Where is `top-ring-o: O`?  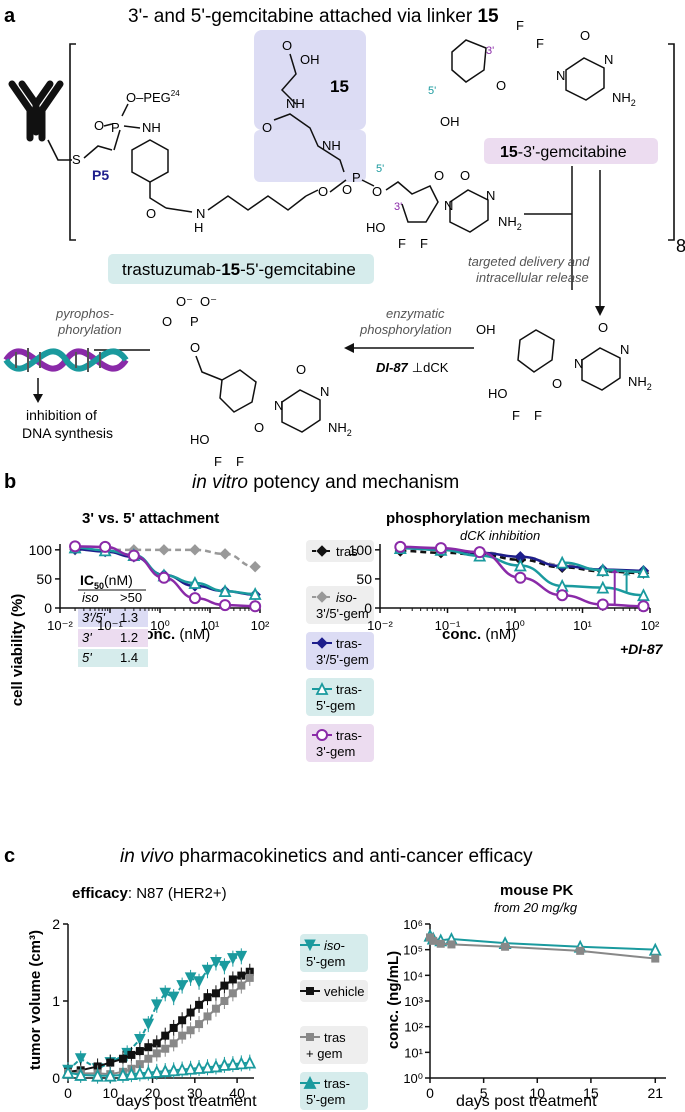 top-ring-o: O is located at coordinates (501, 85).